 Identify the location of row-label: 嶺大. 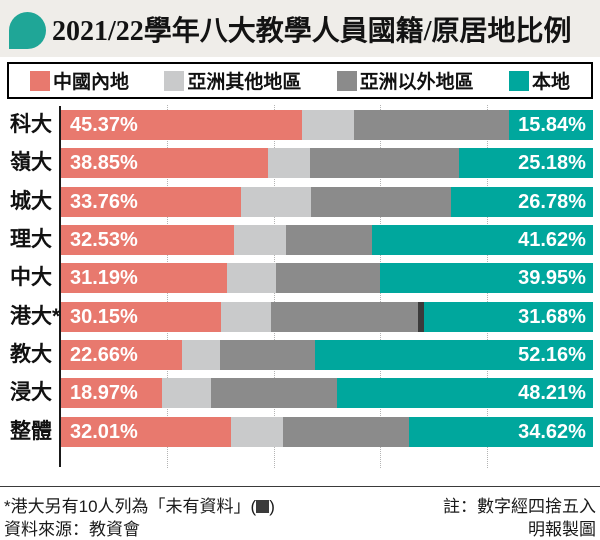
(31, 163).